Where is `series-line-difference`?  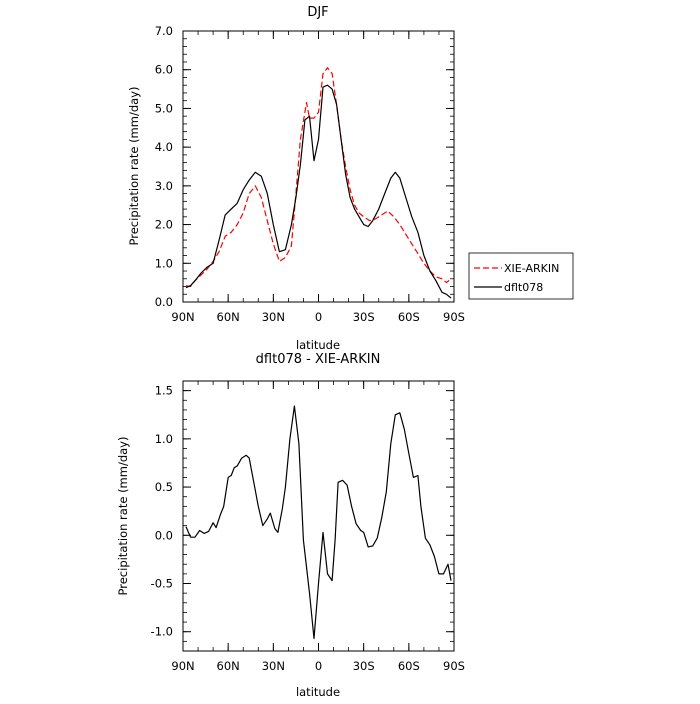 series-line-difference is located at coordinates (318, 522).